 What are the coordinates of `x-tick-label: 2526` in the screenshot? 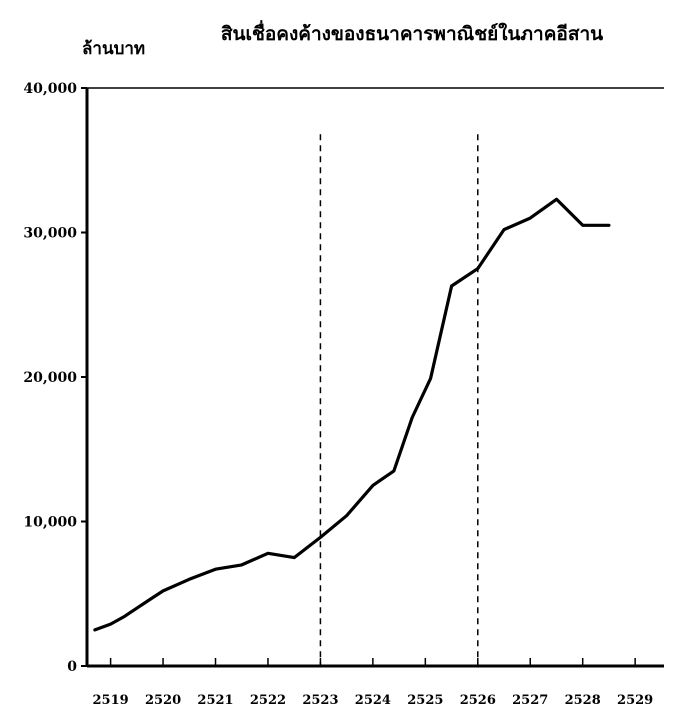 It's located at (478, 700).